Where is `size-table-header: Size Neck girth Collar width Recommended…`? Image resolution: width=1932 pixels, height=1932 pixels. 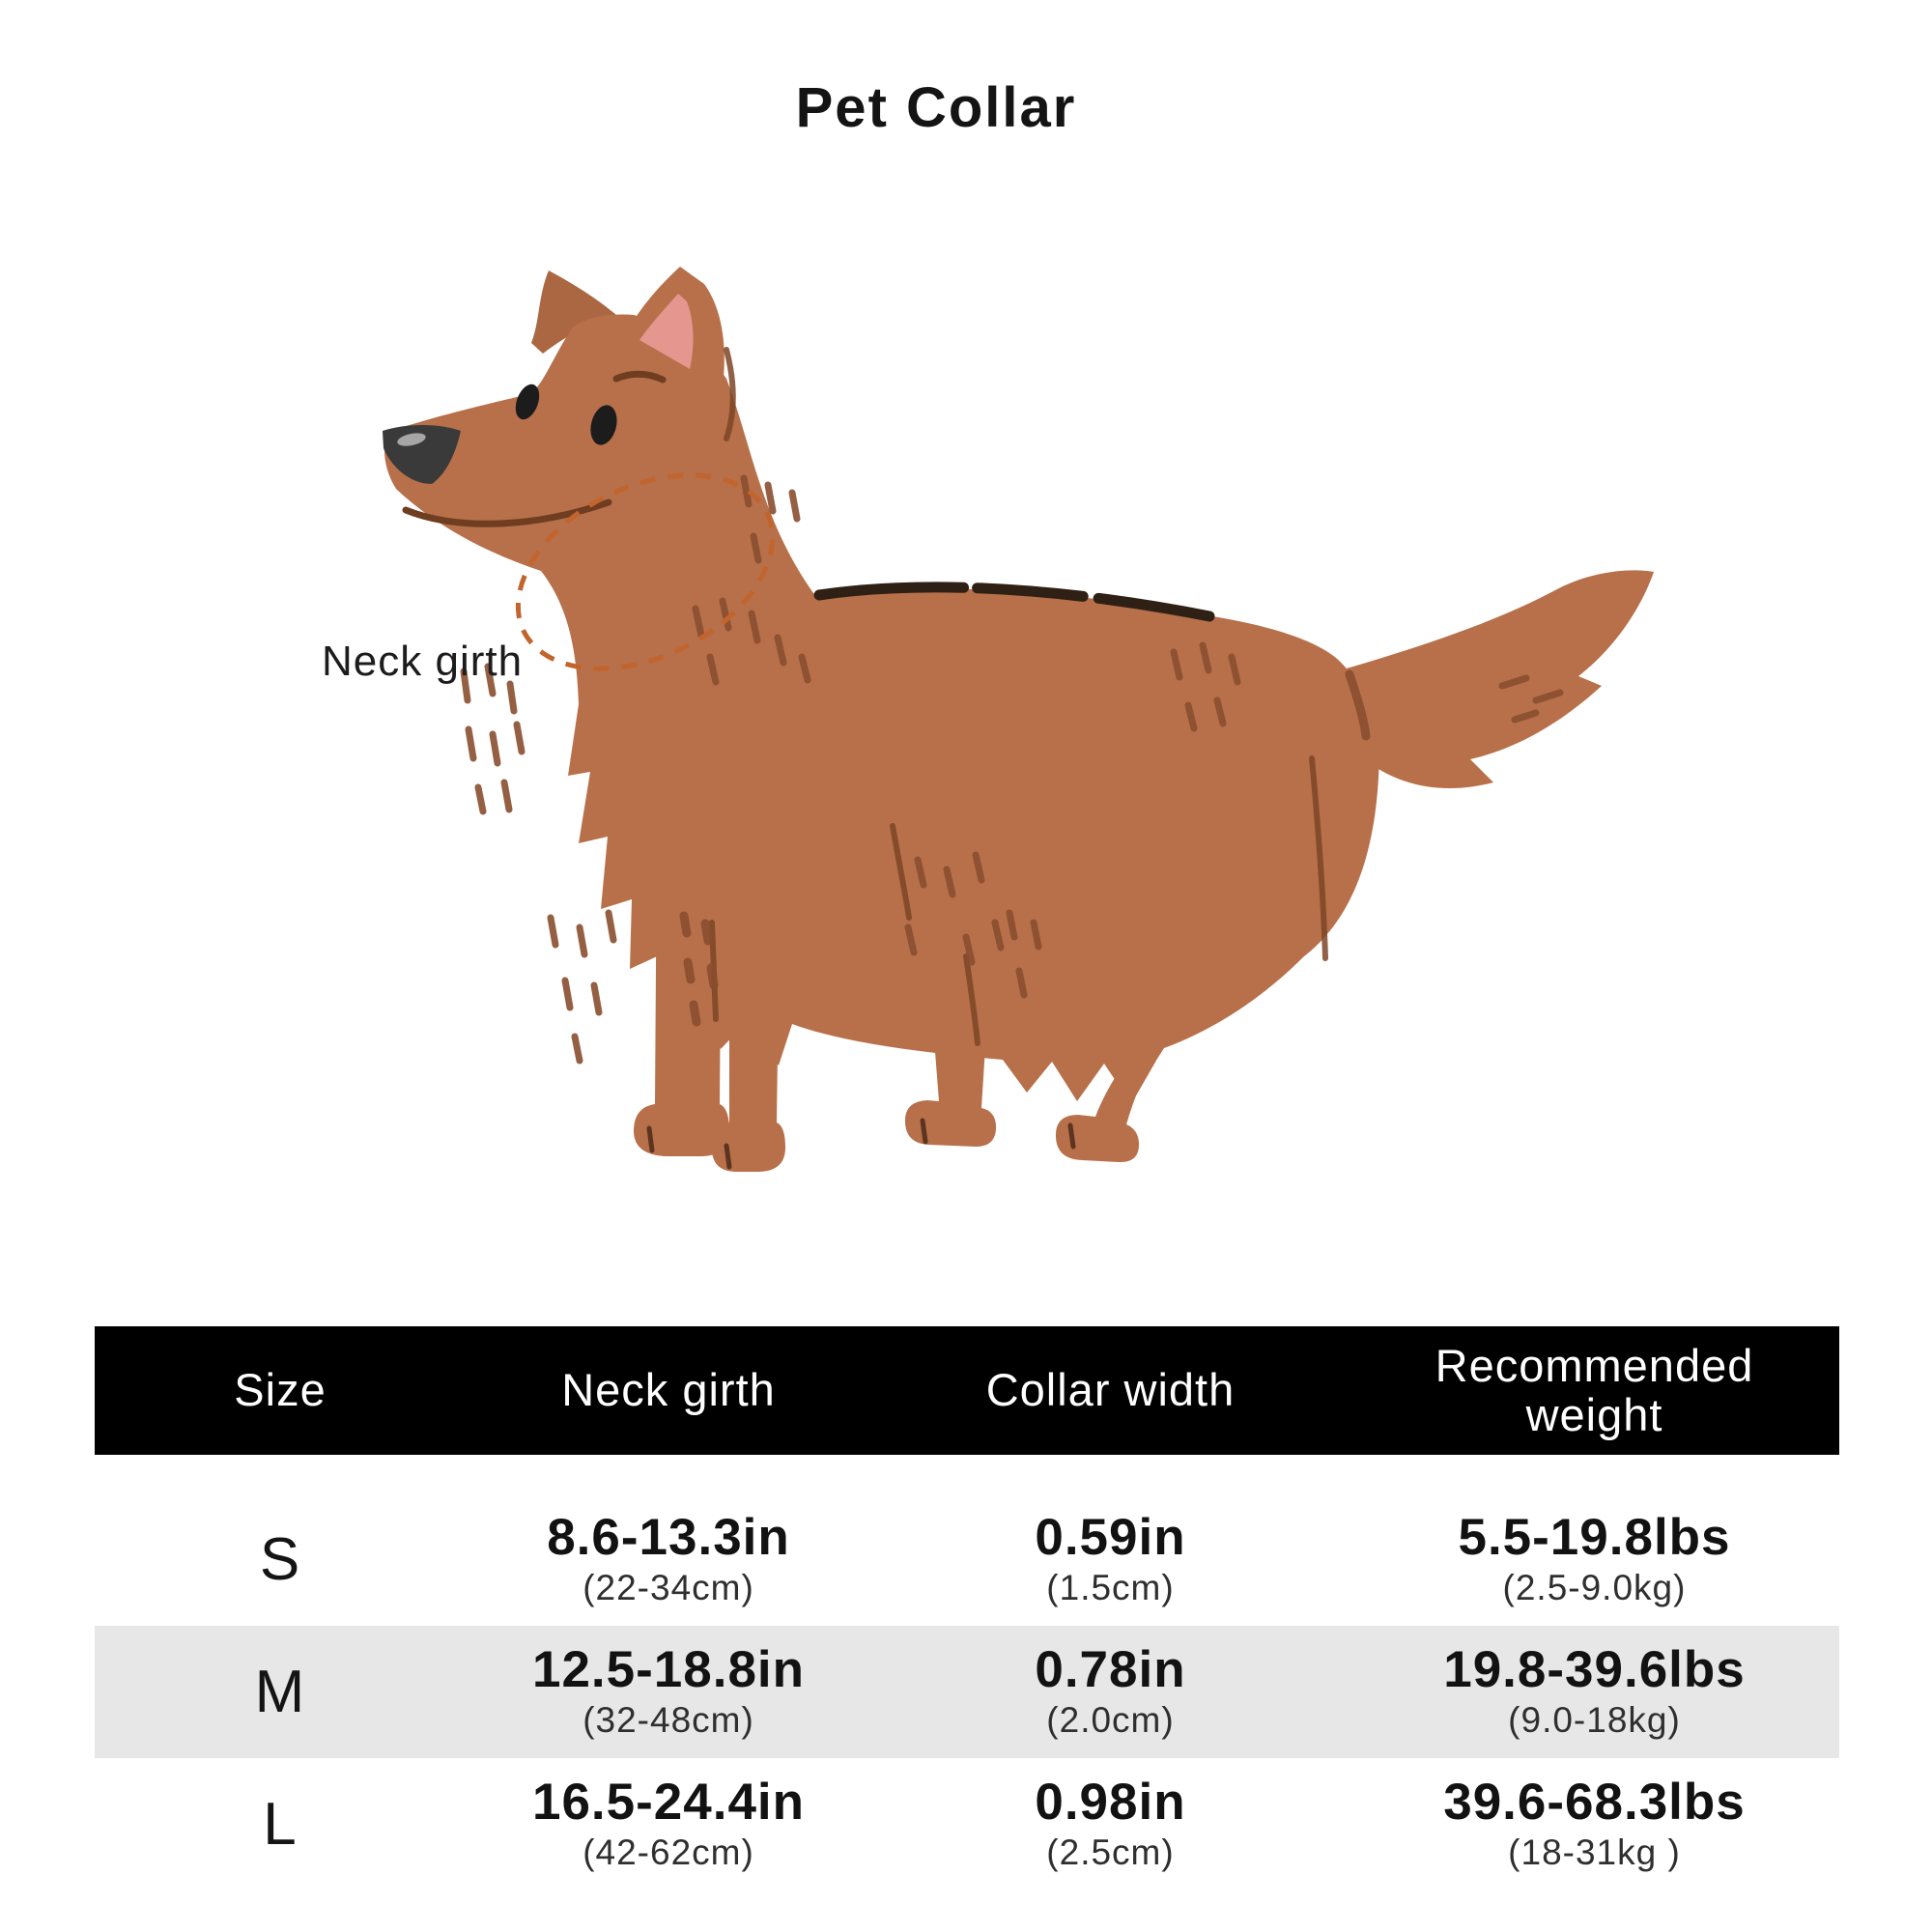 size-table-header: Size Neck girth Collar width Recommended… is located at coordinates (967, 1390).